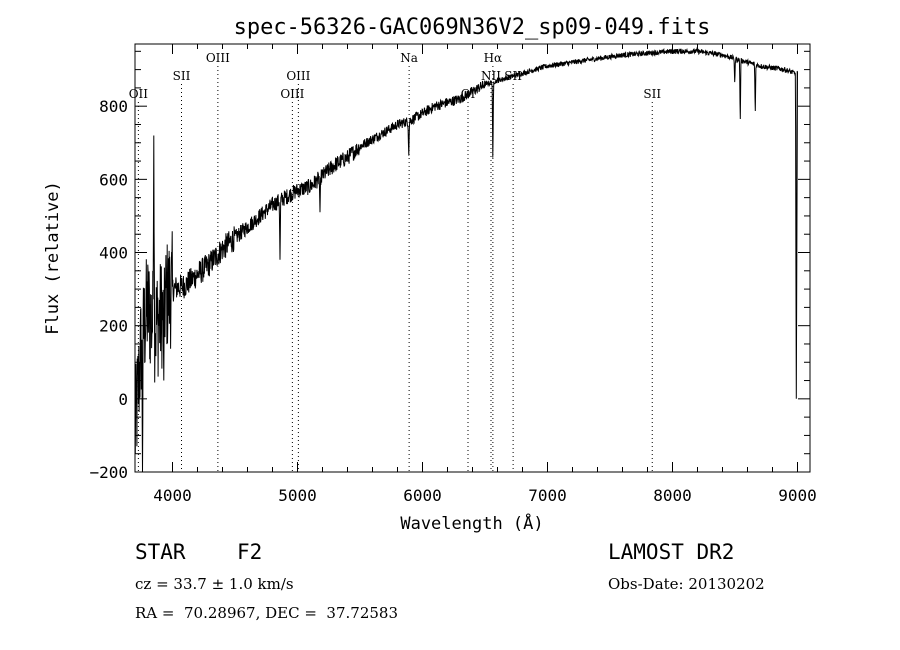 This screenshot has height=650, width=900. I want to click on x-tick-label: 8000, so click(672, 495).